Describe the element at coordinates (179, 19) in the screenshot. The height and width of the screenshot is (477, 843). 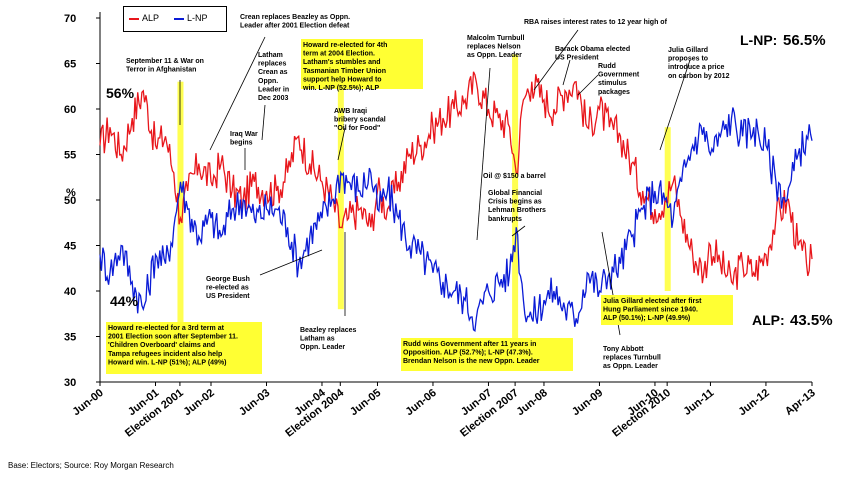
I see `legend-lnp-swatch` at that location.